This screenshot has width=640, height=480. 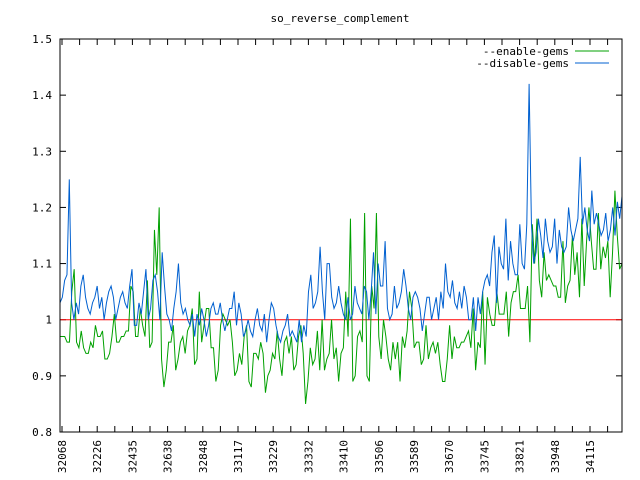 What do you see at coordinates (526, 51) in the screenshot?
I see `legend-label: --enable-gems` at bounding box center [526, 51].